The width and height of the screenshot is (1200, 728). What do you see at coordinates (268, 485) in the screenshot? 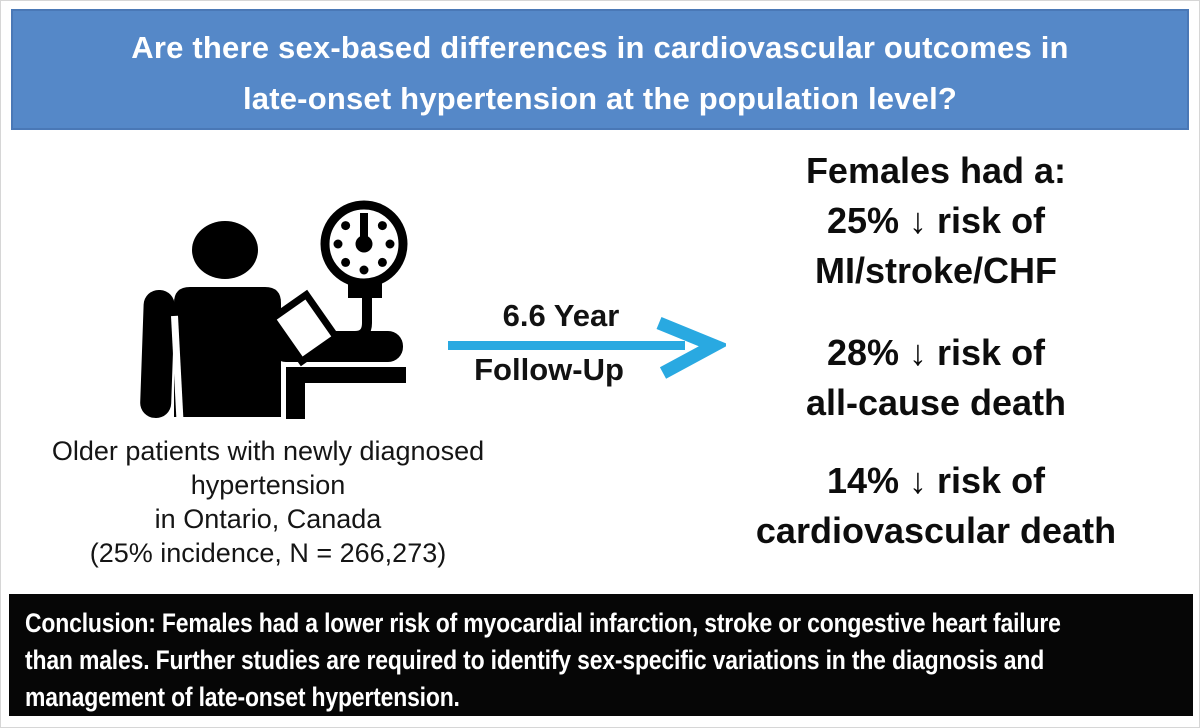
I see `caption-line-2: hypertension` at bounding box center [268, 485].